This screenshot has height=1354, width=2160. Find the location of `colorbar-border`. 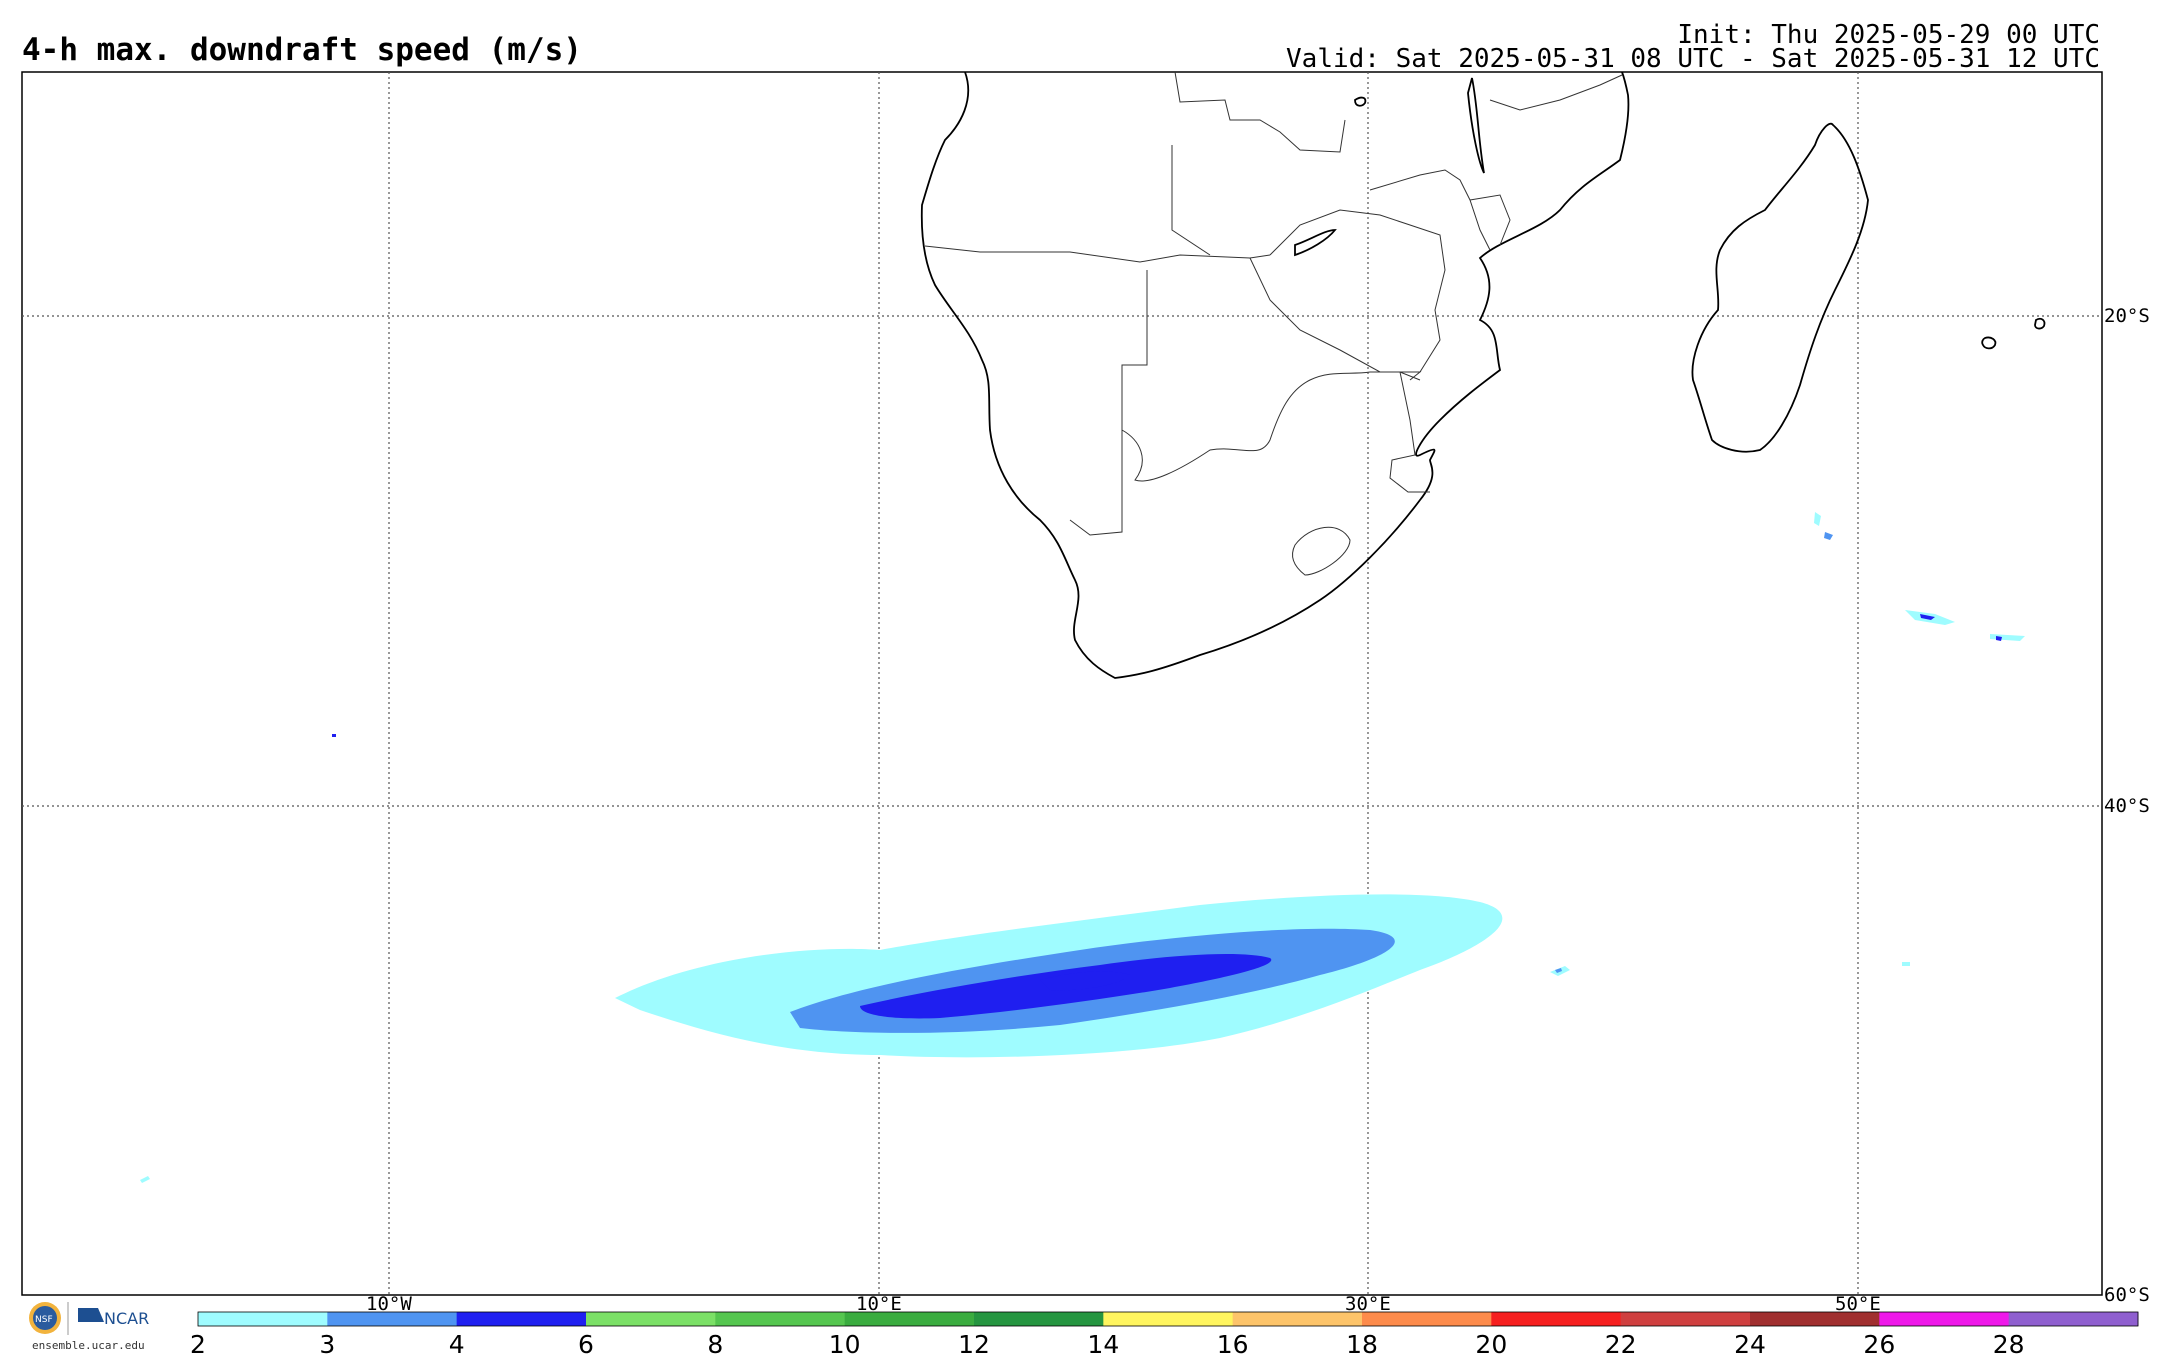

colorbar-border is located at coordinates (1168, 1319).